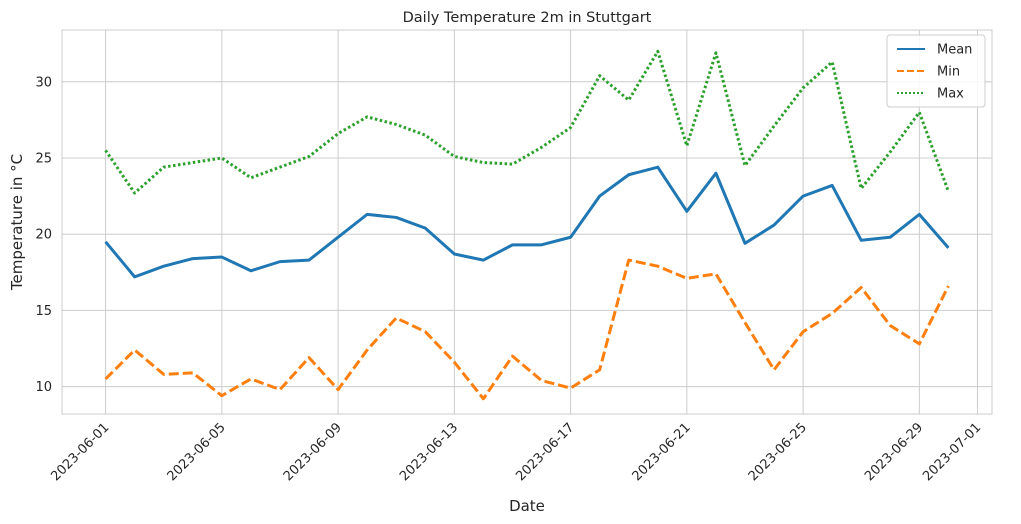 Image resolution: width=1021 pixels, height=524 pixels. I want to click on x-tick-label: 2023-06-01, so click(80, 452).